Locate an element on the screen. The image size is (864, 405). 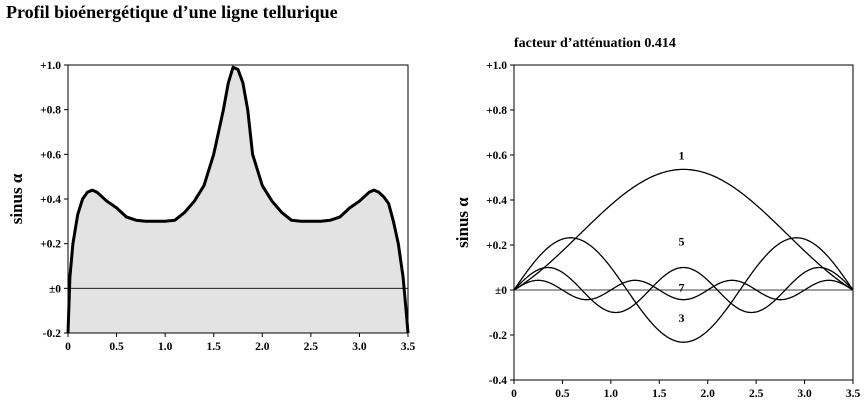
chart1-y-tick-label: +0.4 is located at coordinates (50, 200).